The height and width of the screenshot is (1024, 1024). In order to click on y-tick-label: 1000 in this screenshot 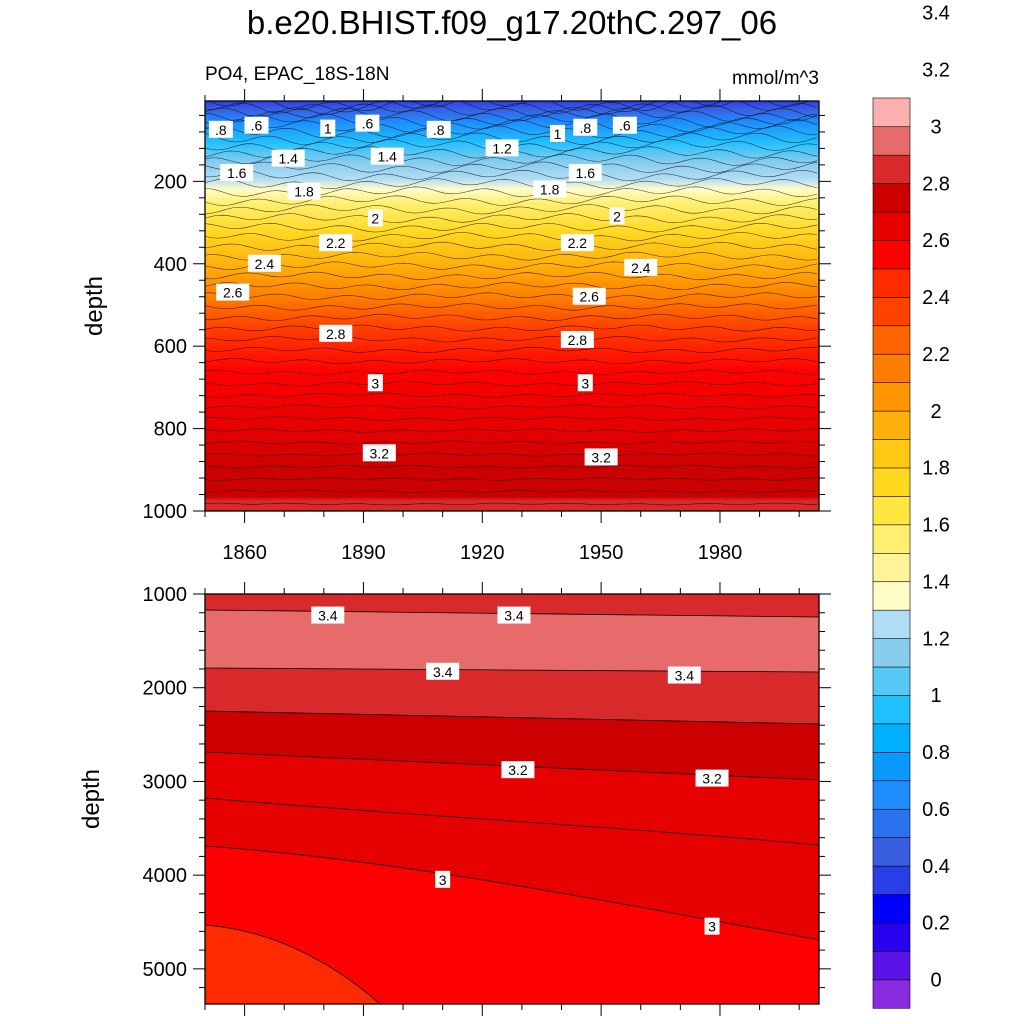, I will do `click(165, 512)`.